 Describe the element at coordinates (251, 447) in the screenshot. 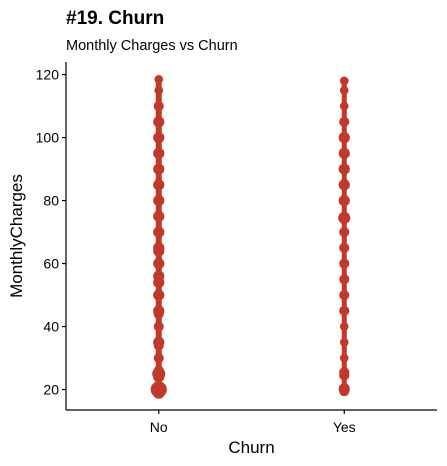

I see `x-axis-title: Churn` at that location.